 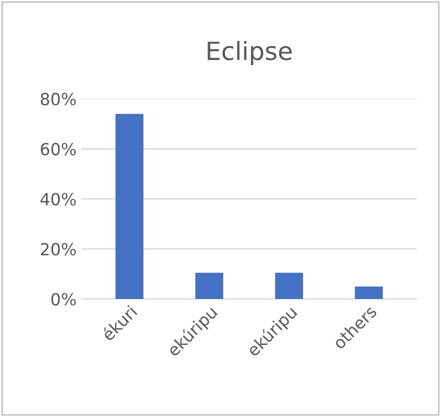 I want to click on y-tick-label: 0%, so click(x=63, y=299).